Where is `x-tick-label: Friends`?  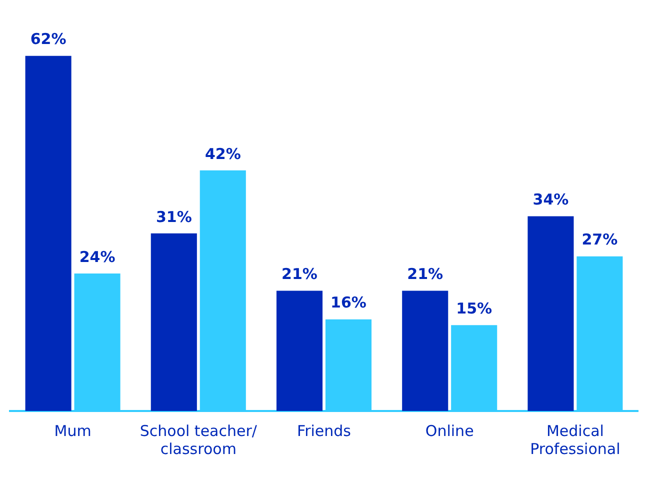
x-tick-label: Friends is located at coordinates (324, 431).